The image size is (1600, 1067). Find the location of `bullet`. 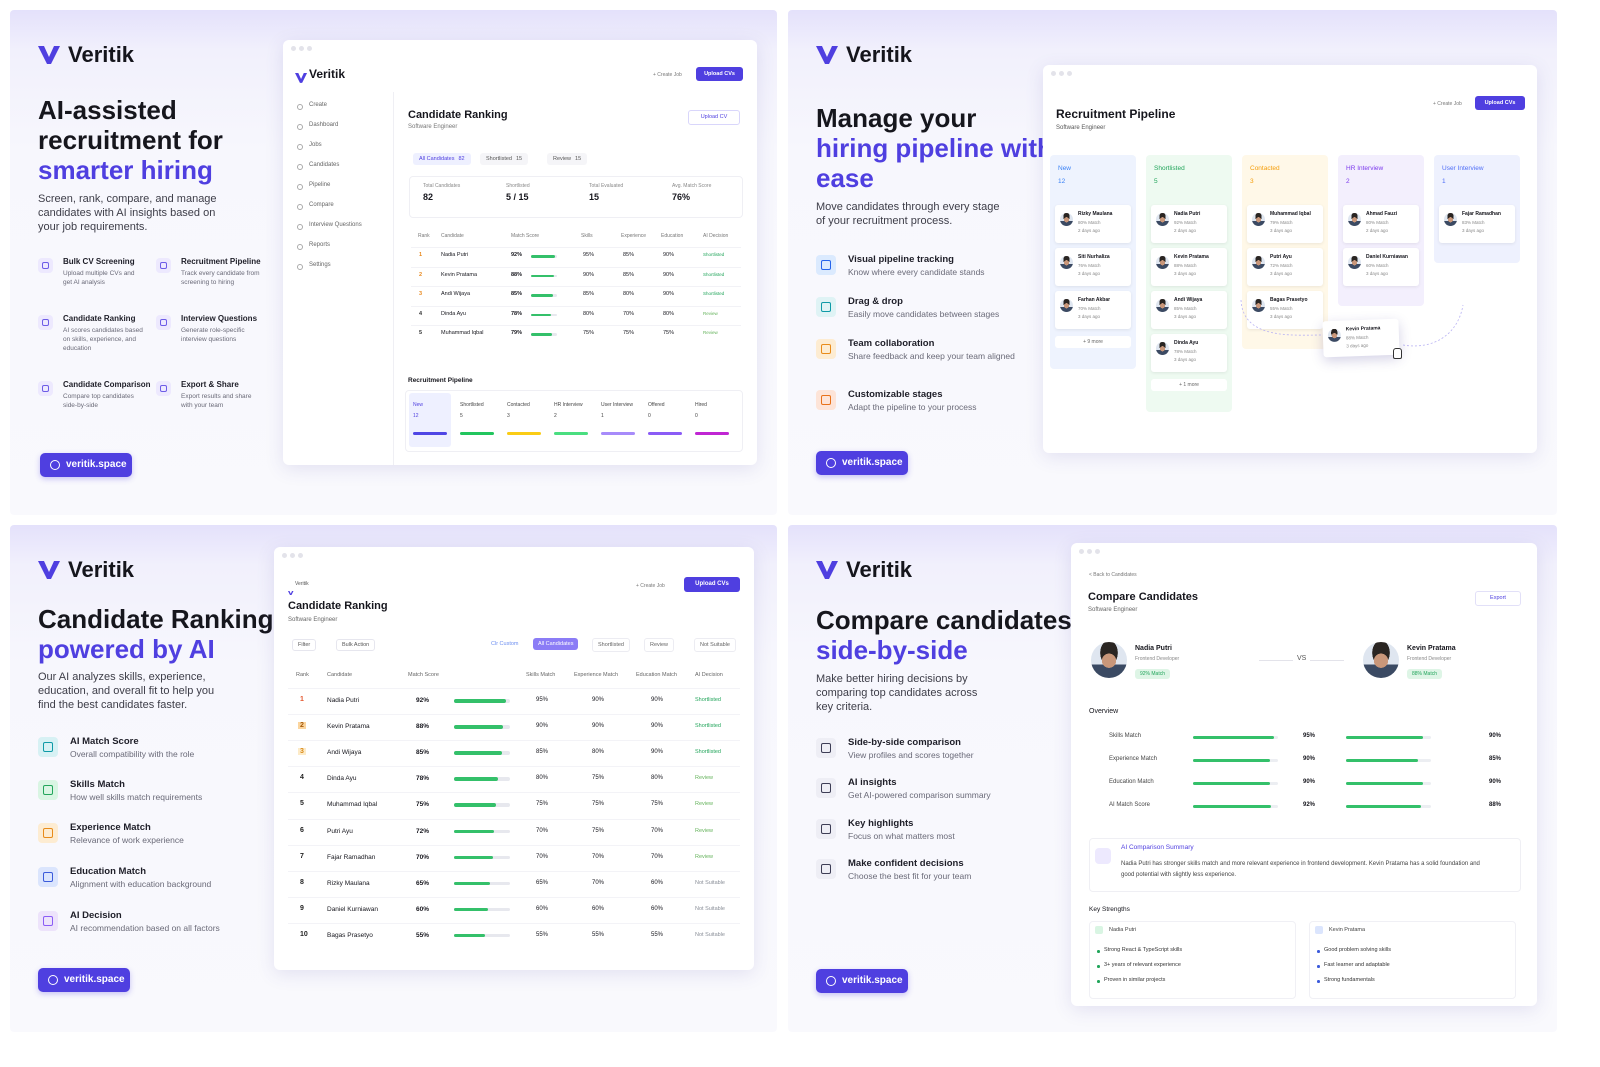

bullet is located at coordinates (1098, 951).